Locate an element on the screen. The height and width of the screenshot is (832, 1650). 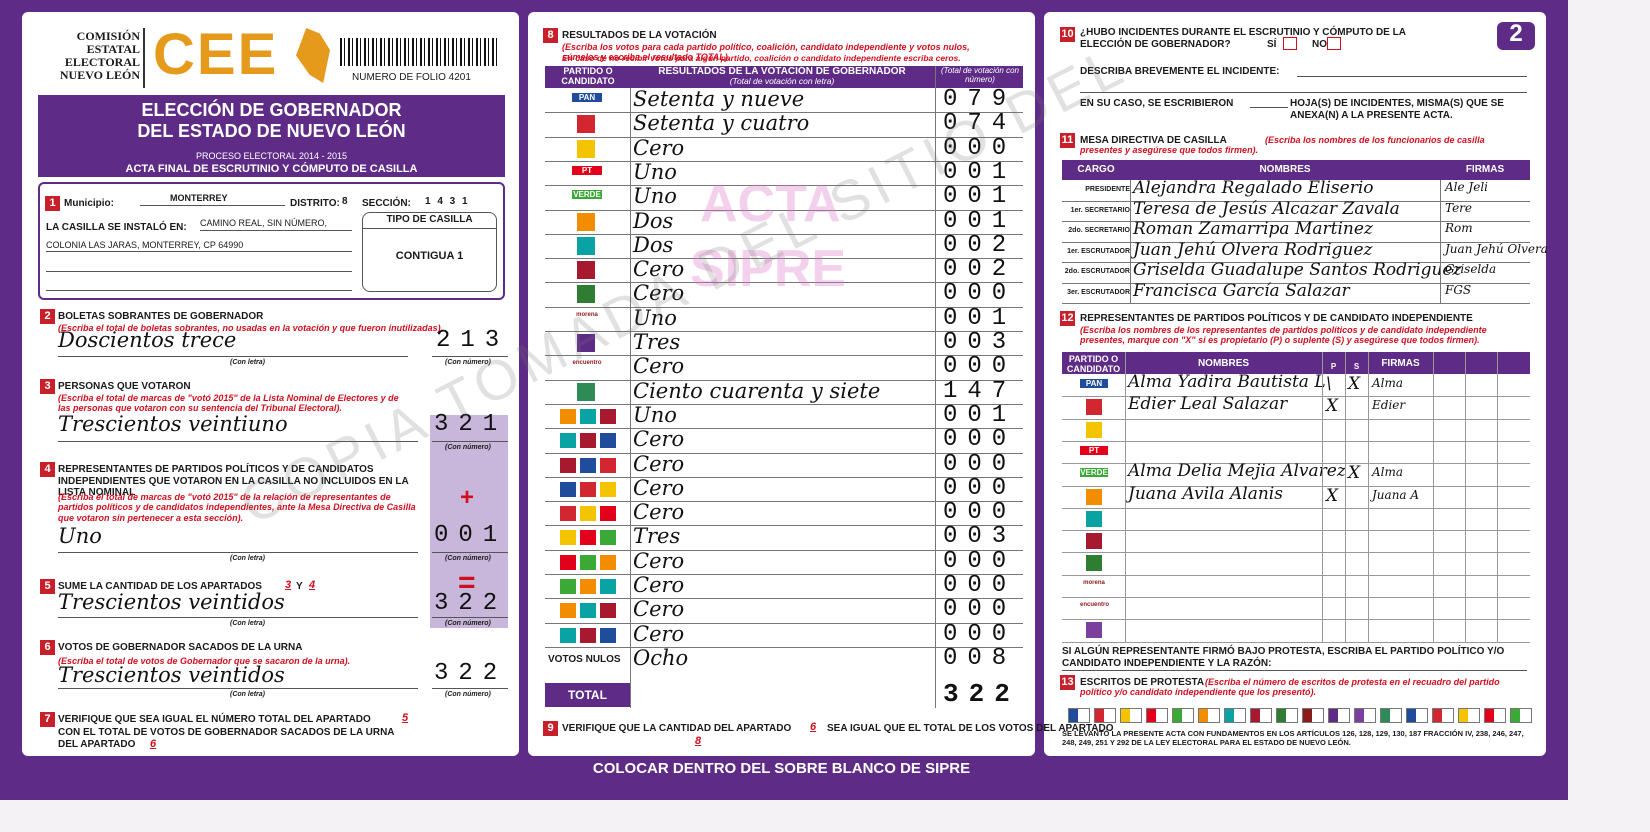
stamp: ACTA is located at coordinates (770, 204).